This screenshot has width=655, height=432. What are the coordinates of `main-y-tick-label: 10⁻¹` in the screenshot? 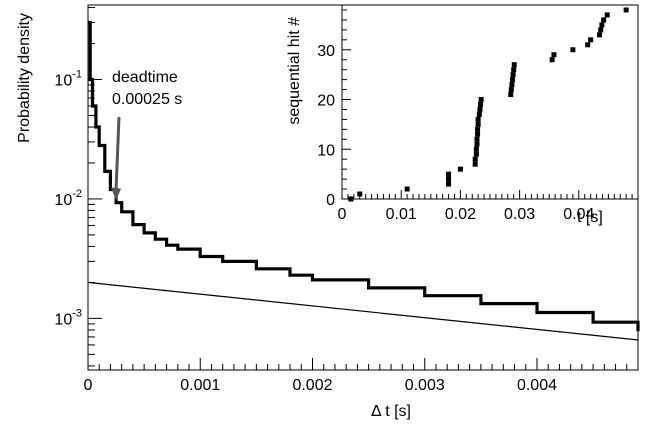 It's located at (68, 78).